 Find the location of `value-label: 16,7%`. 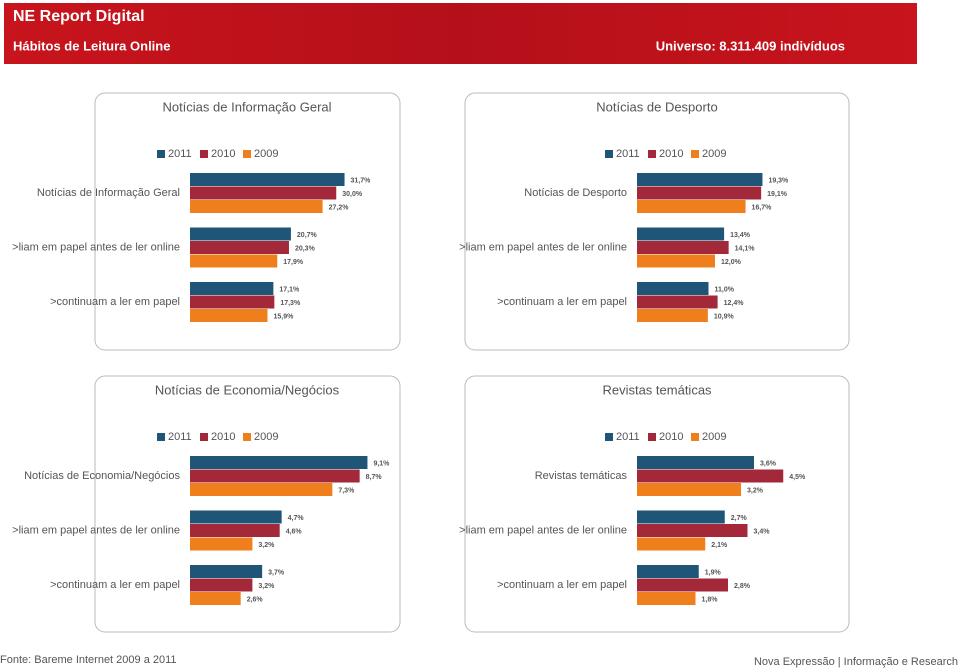

value-label: 16,7% is located at coordinates (762, 207).